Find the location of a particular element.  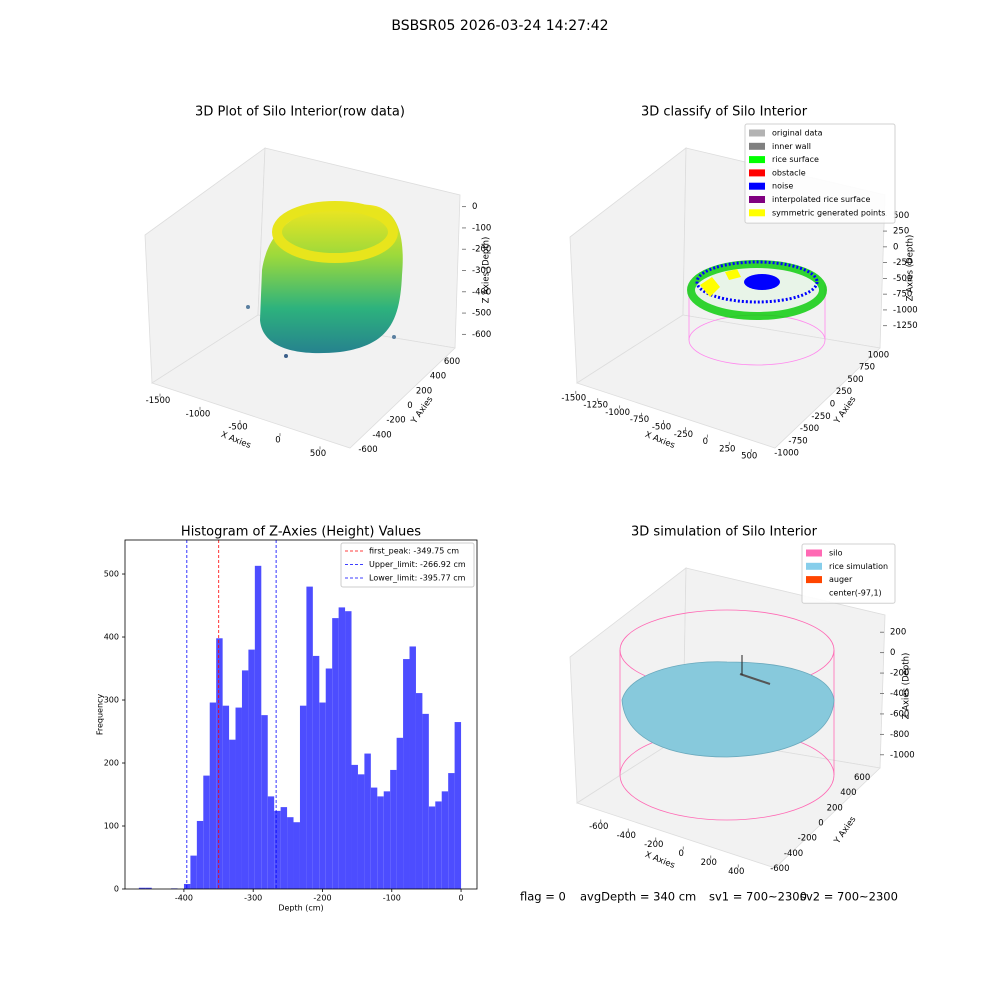

footer-text: flag = 0 is located at coordinates (543, 897).